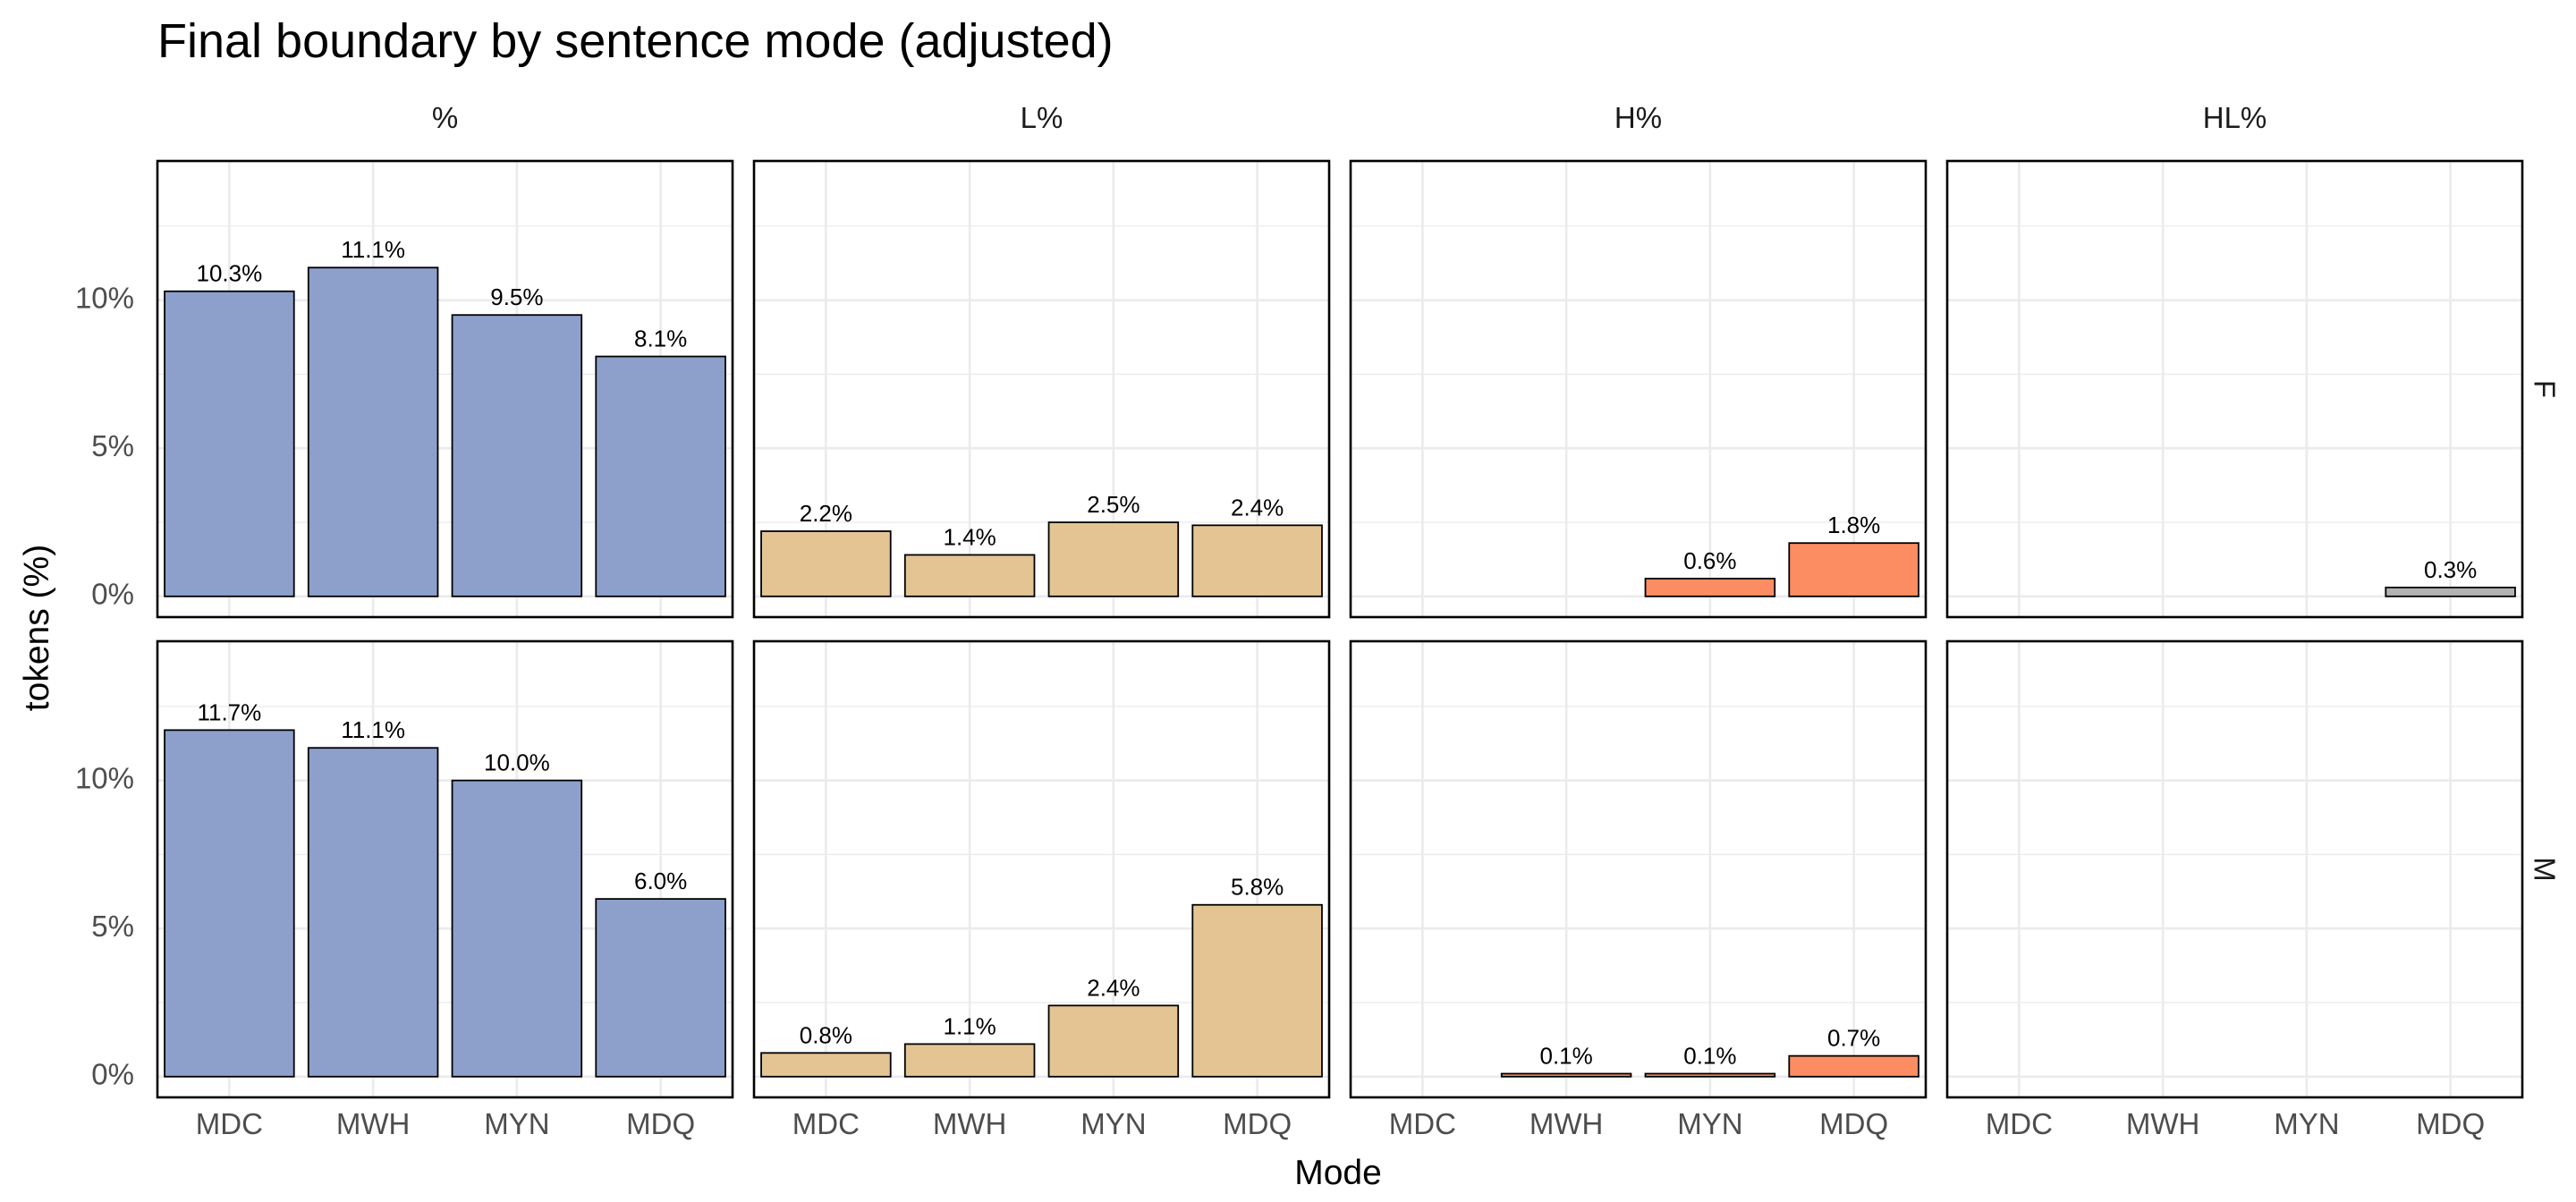 Image resolution: width=2576 pixels, height=1202 pixels. I want to click on bar-value-label: 1.8%, so click(1853, 525).